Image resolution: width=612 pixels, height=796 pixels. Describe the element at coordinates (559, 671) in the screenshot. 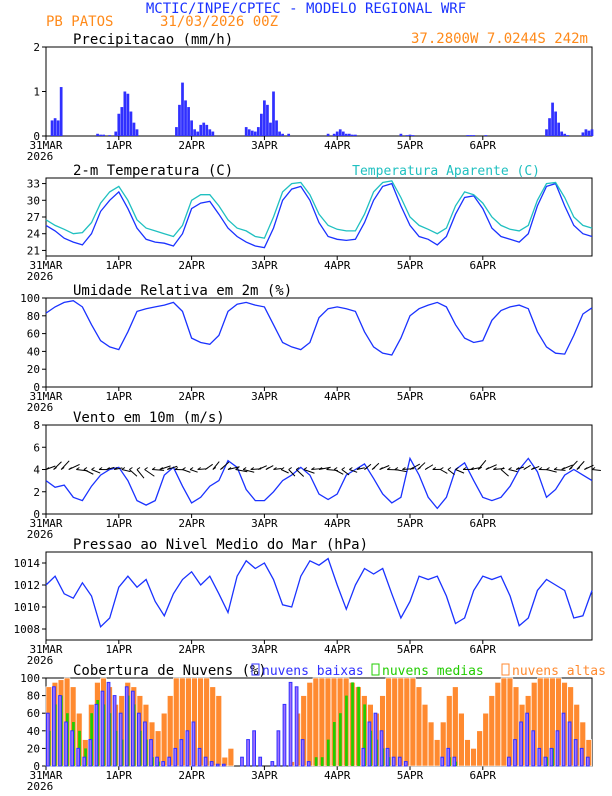

I see `legend-label: nuvens altas` at that location.